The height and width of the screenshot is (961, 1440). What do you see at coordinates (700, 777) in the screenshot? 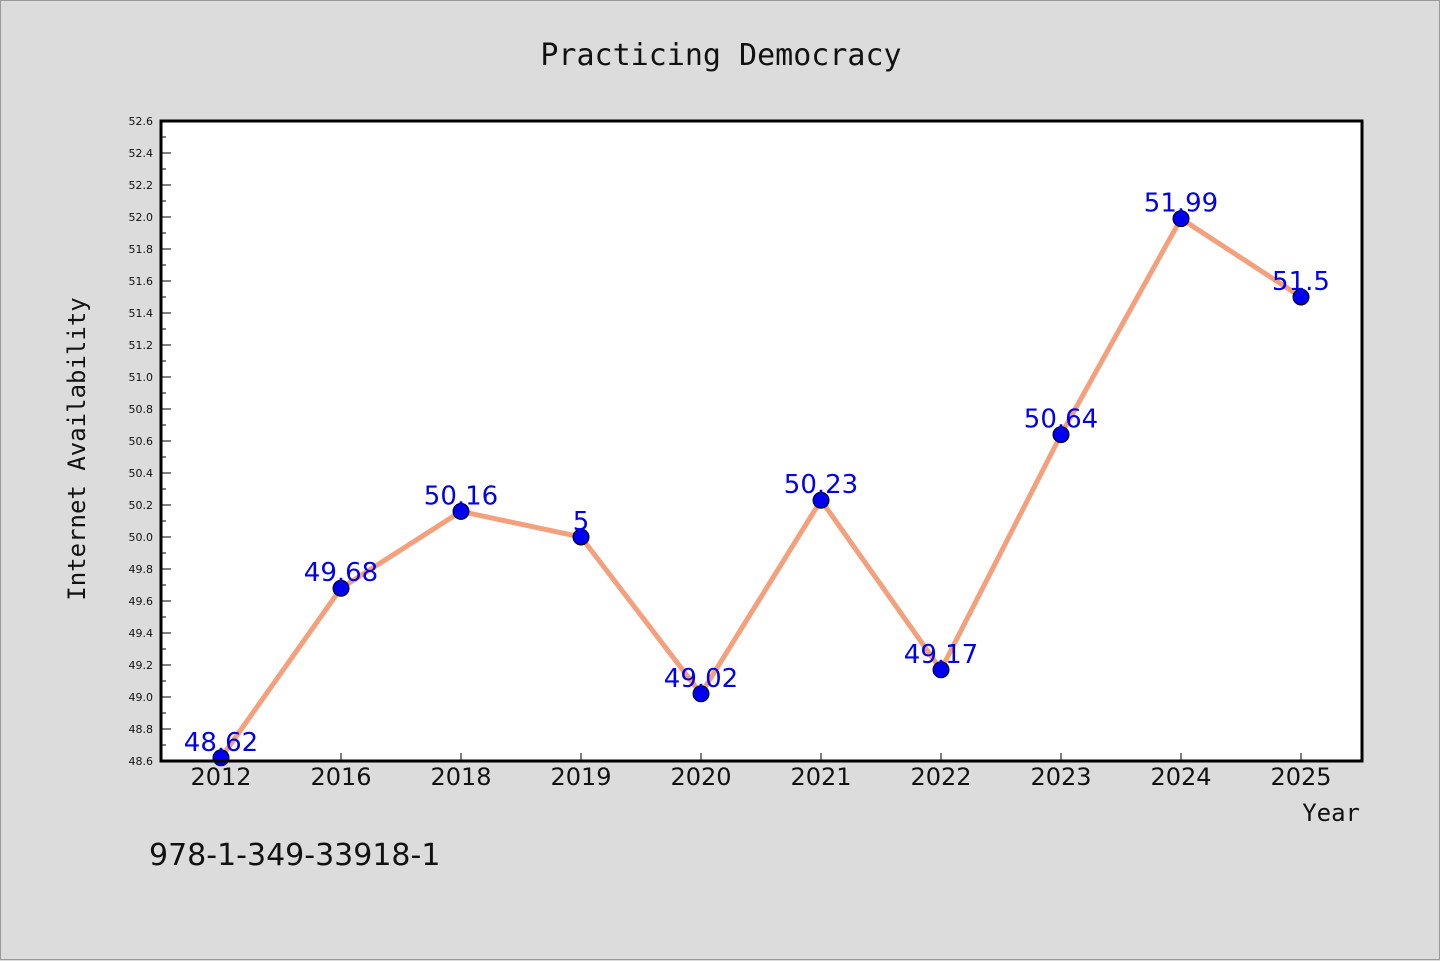
I see `x-tick-label: 2020` at bounding box center [700, 777].